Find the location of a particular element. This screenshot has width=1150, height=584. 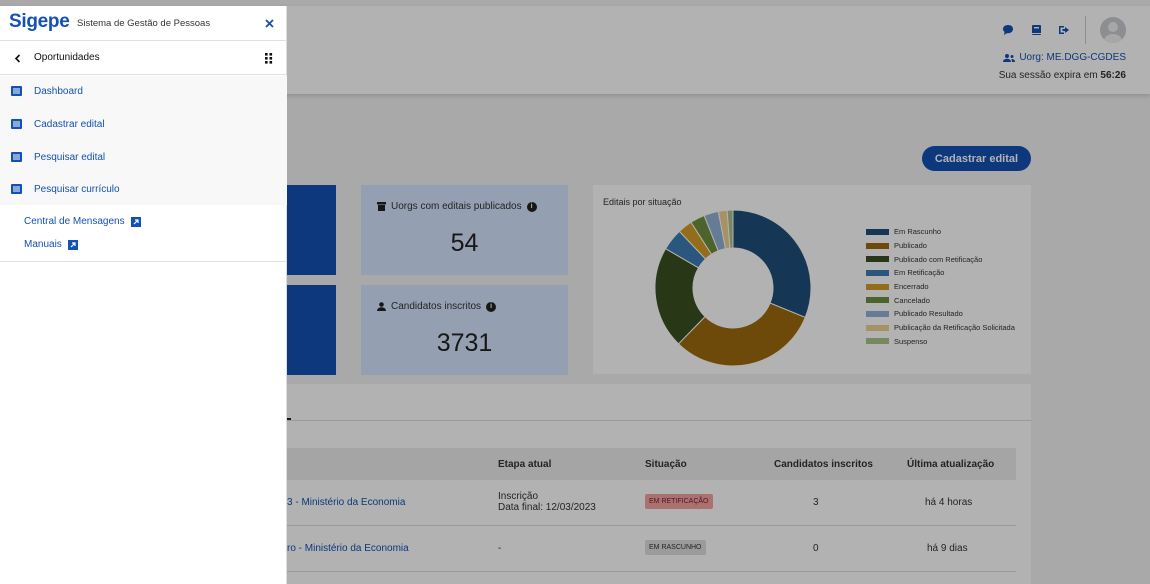

legend-item: Publicado com Retificação is located at coordinates (940, 259).